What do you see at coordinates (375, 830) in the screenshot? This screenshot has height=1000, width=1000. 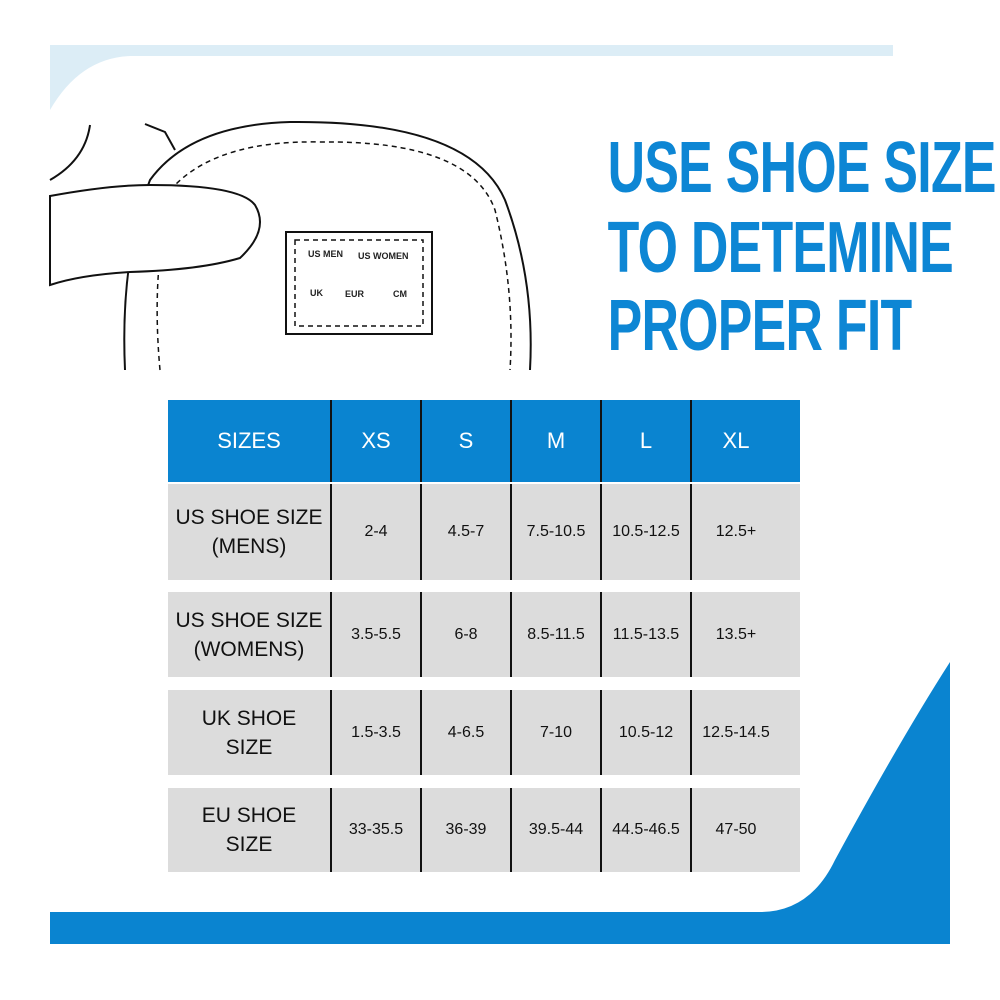 I see `table-cell: 33-35.5` at bounding box center [375, 830].